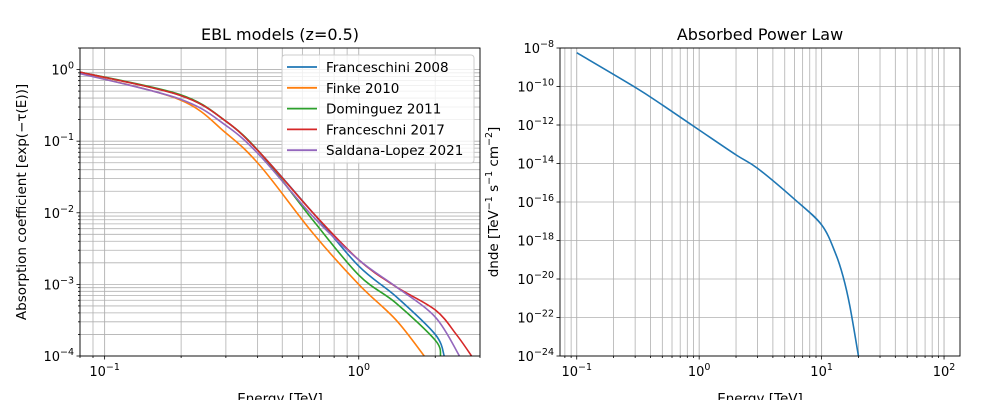  I want to click on legend-label: Finke 2010, so click(362, 89).